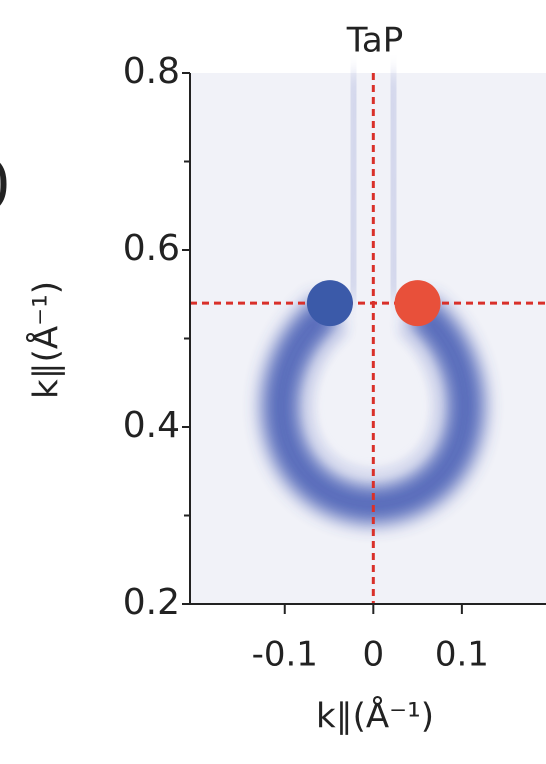  Describe the element at coordinates (151, 602) in the screenshot. I see `y-tick-label: 0.2` at that location.